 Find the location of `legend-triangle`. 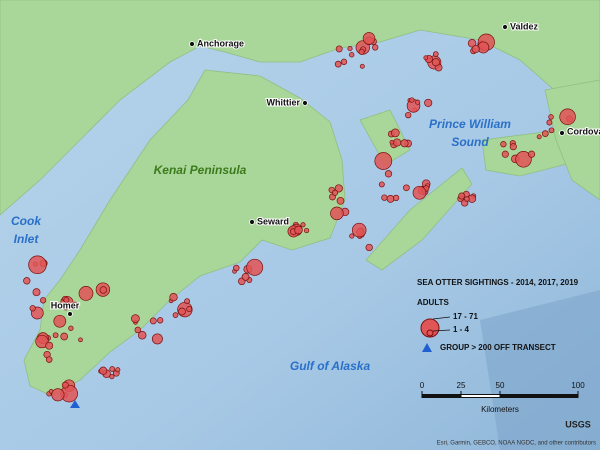

legend-triangle is located at coordinates (427, 347).